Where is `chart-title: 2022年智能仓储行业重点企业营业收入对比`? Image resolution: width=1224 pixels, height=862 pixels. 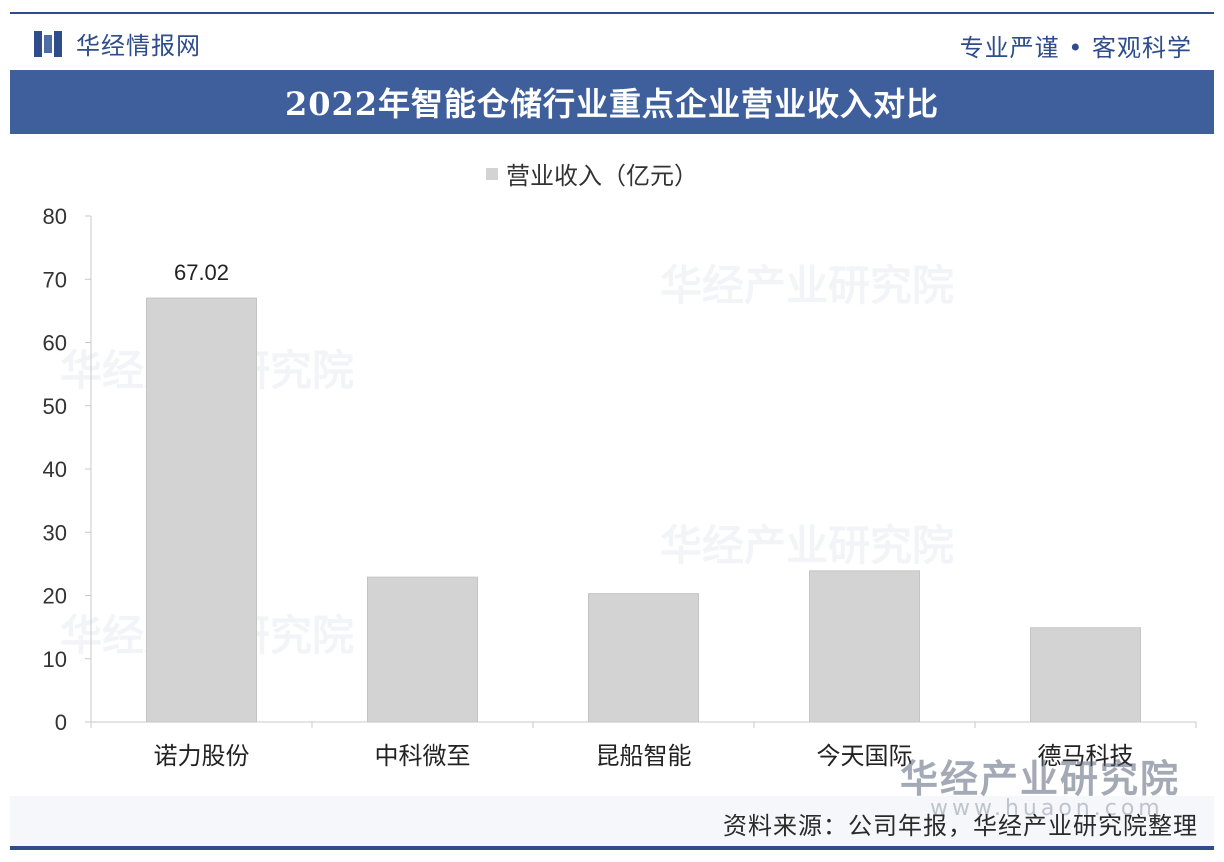
chart-title: 2022年智能仓储行业重点企业营业收入对比 is located at coordinates (612, 104).